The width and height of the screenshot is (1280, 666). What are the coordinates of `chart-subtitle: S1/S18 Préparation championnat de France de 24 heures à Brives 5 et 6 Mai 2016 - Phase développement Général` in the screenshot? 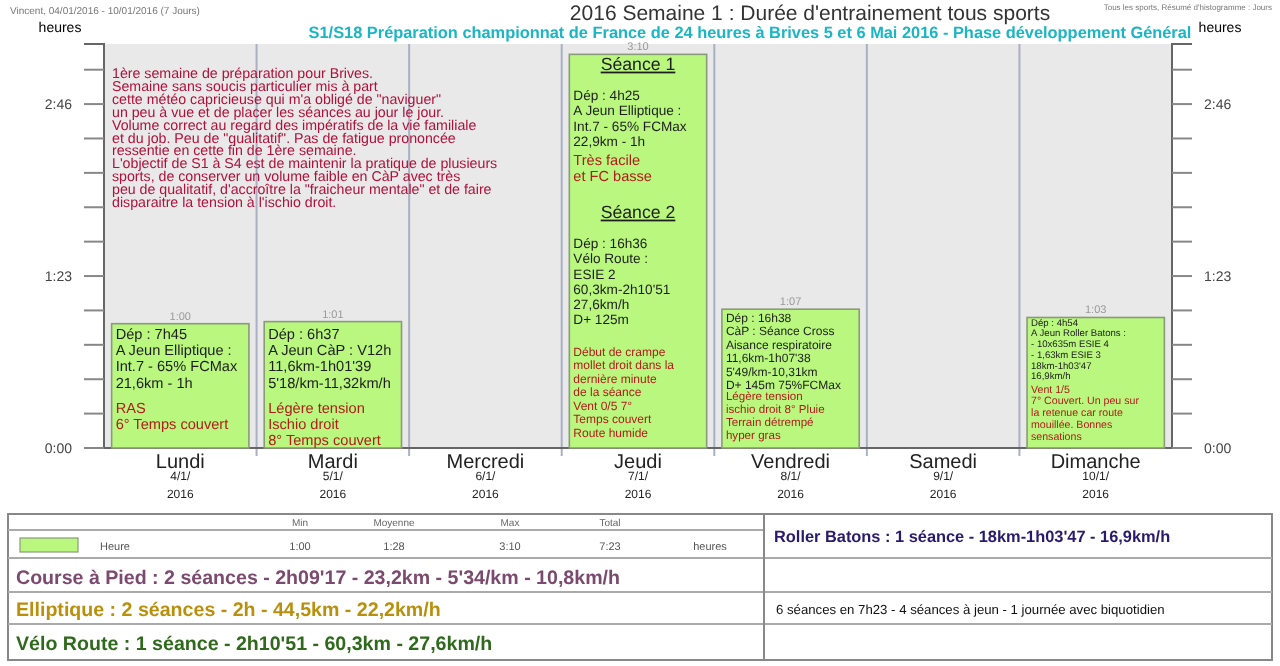 It's located at (750, 33).